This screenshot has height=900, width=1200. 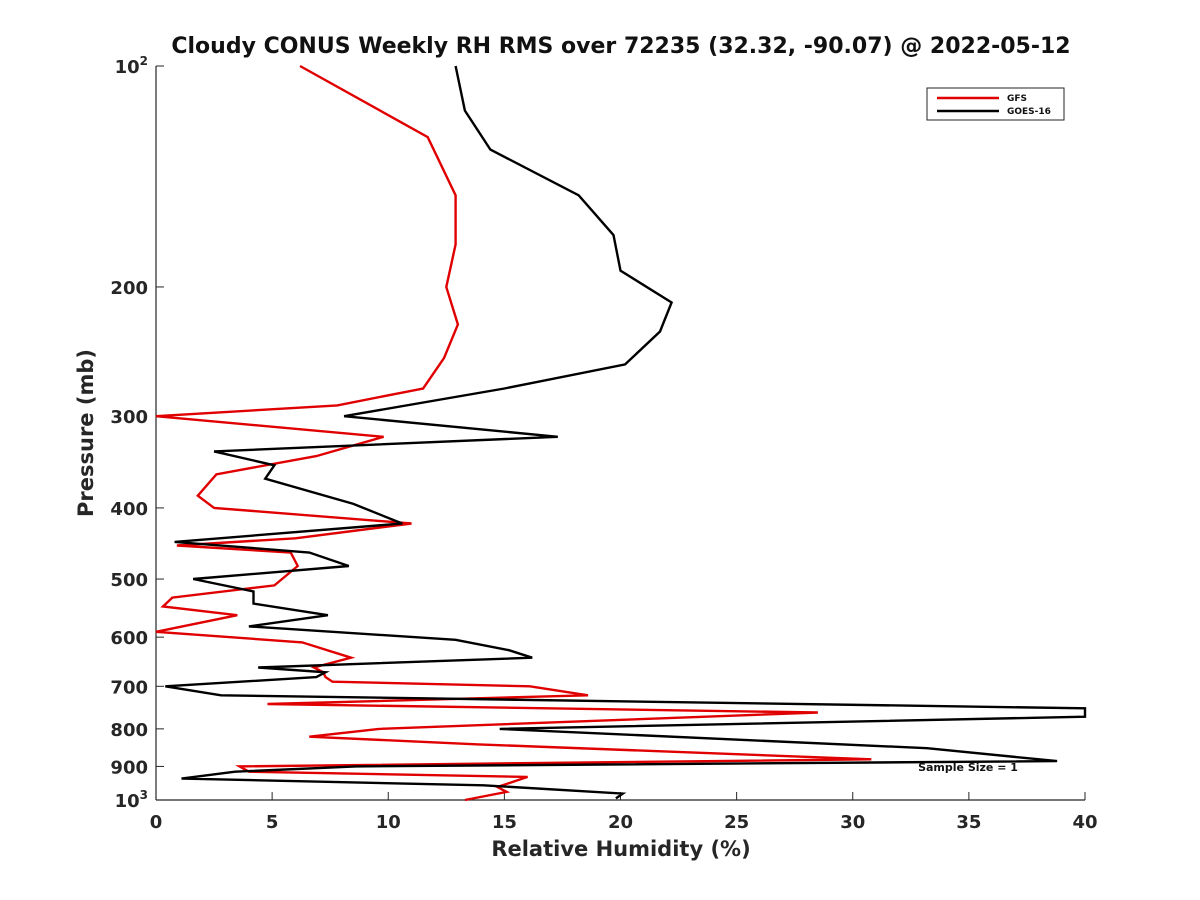 I want to click on y-tick-label: 900, so click(x=129, y=767).